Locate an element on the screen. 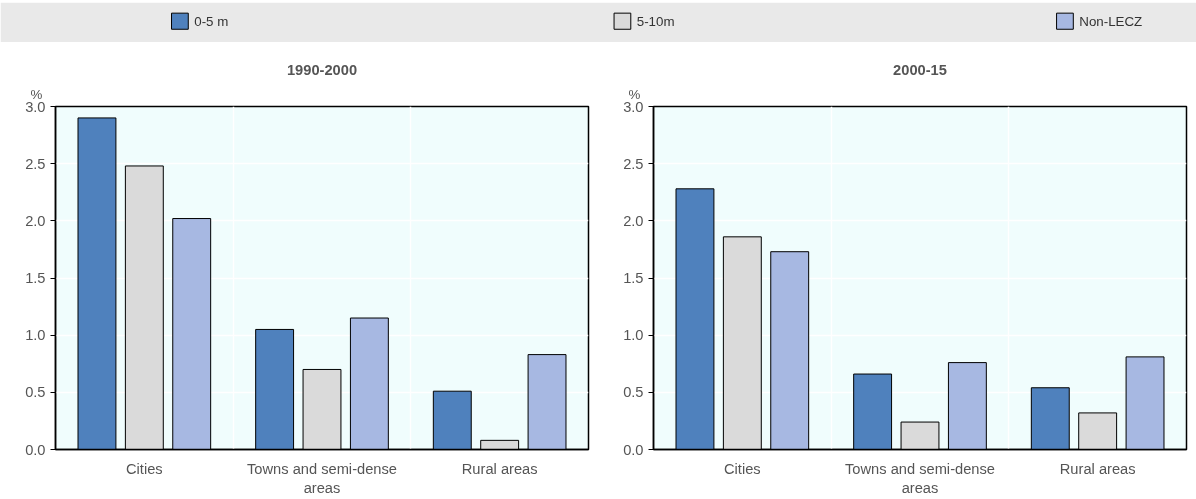  legend-label: Non-LECZ is located at coordinates (1111, 21).